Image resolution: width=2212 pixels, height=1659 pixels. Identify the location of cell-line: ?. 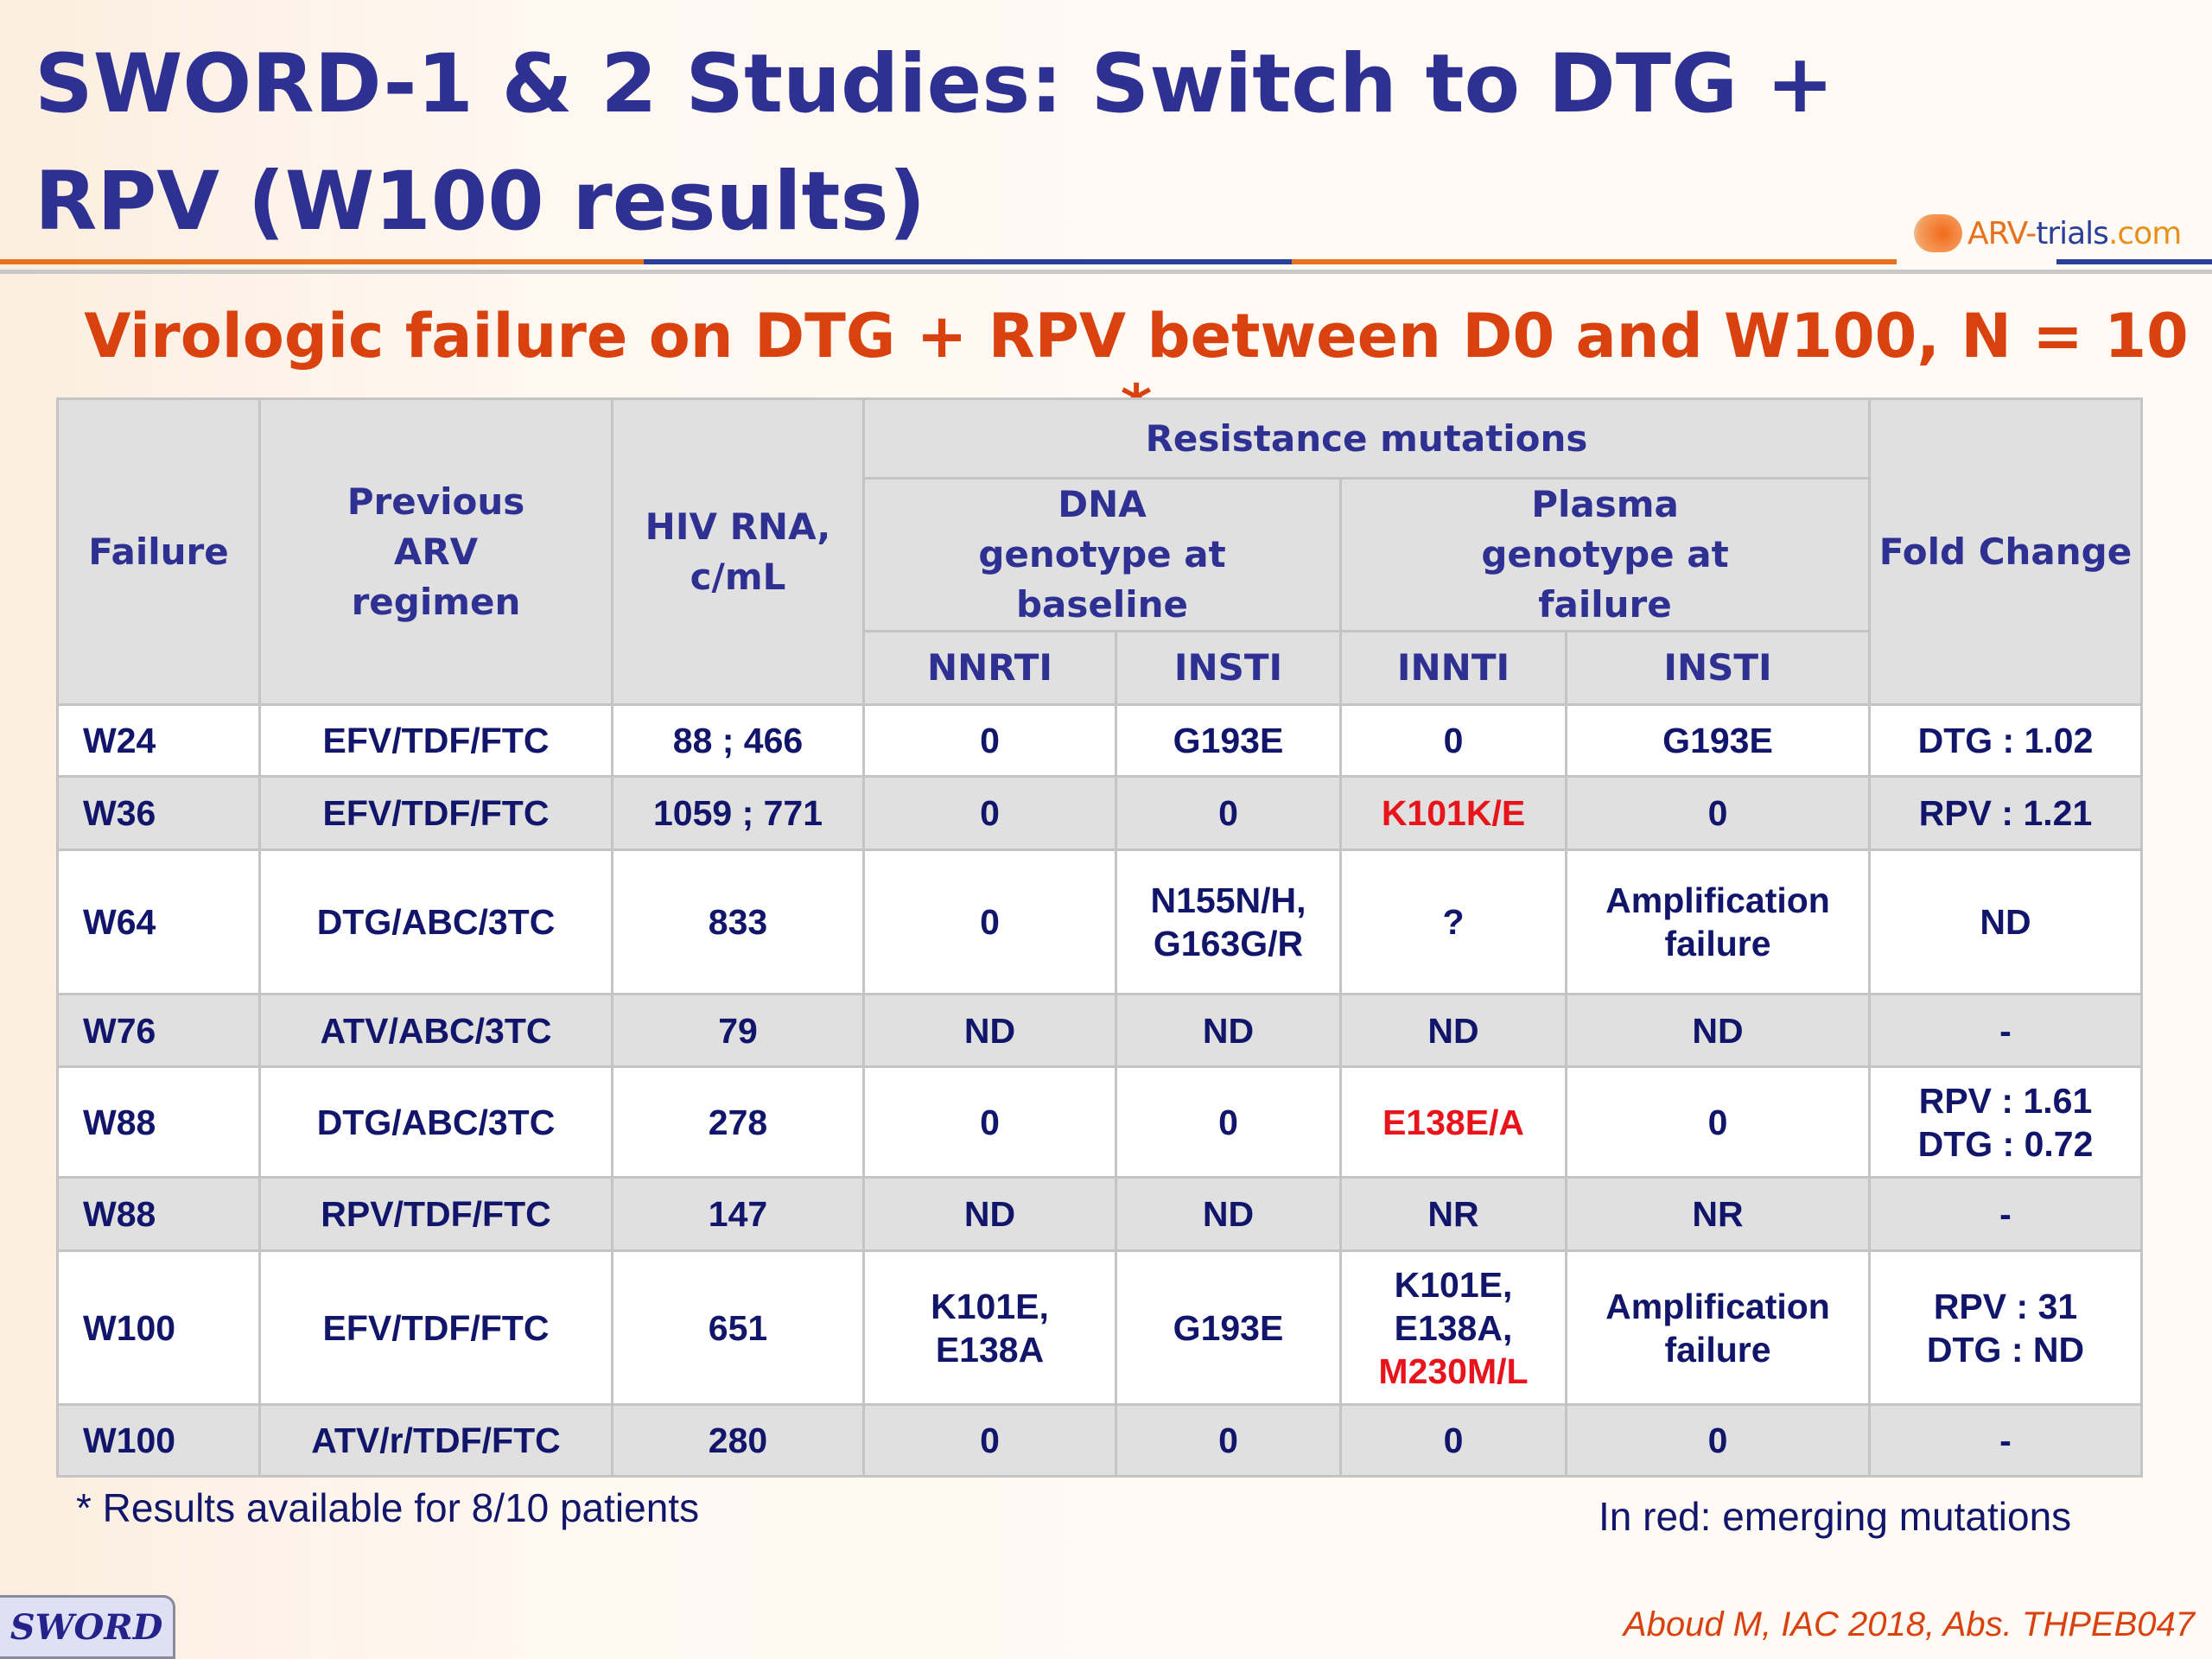
(1453, 922).